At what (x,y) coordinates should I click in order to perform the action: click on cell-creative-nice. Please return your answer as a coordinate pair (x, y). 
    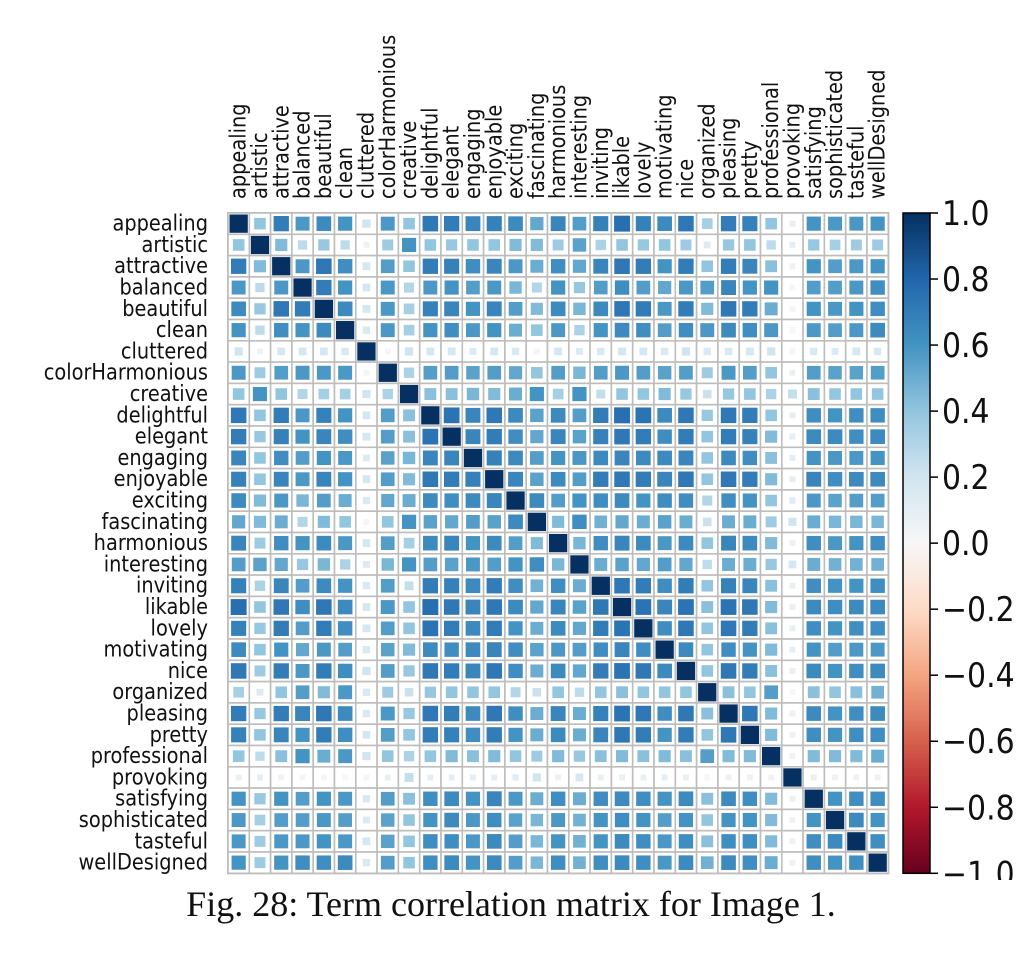
    Looking at the image, I should click on (686, 394).